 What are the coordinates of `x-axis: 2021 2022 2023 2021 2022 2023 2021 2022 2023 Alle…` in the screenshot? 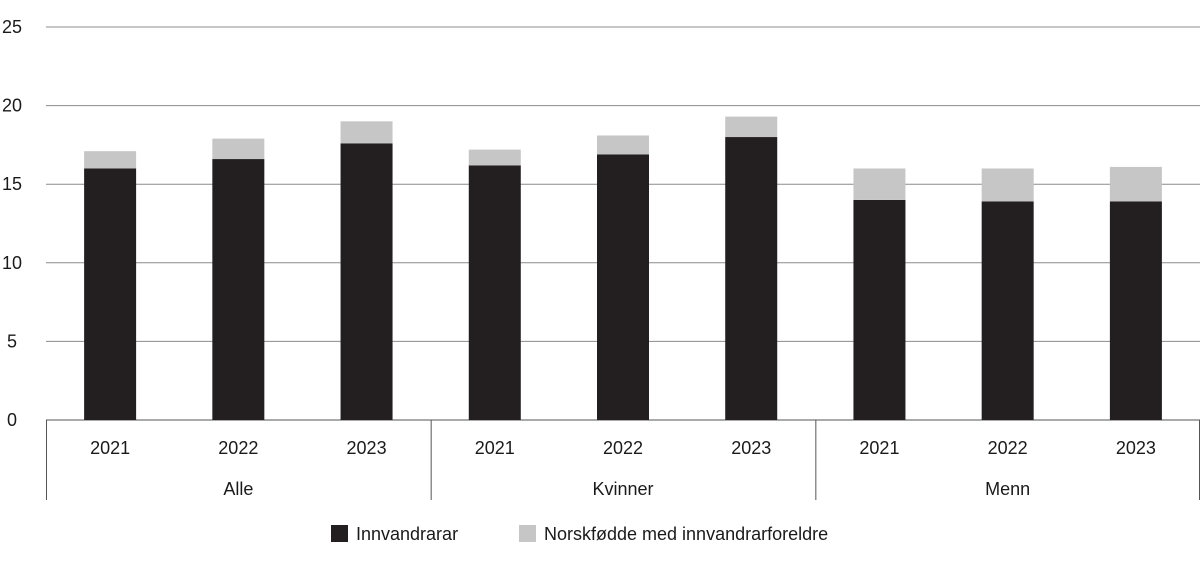 It's located at (623, 460).